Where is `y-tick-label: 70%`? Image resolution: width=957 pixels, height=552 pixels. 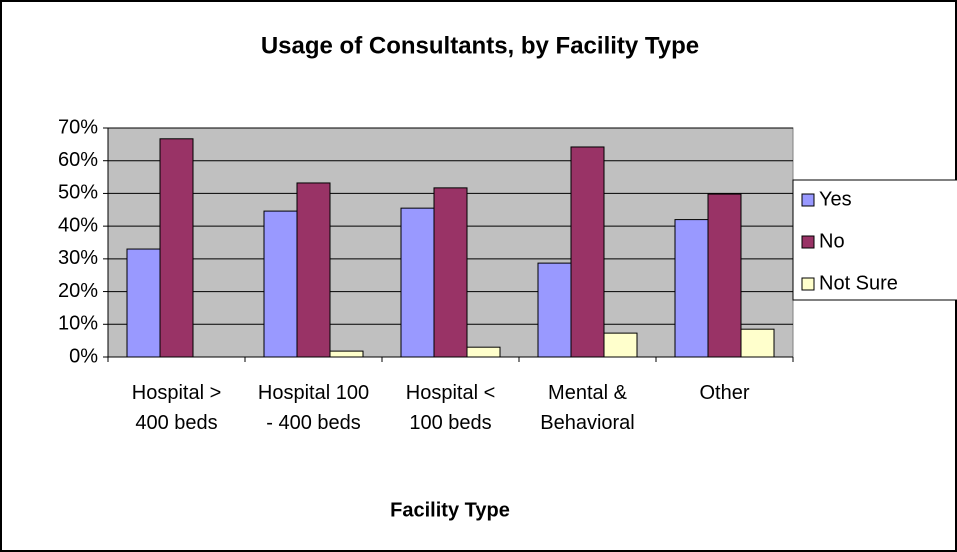
y-tick-label: 70% is located at coordinates (78, 127).